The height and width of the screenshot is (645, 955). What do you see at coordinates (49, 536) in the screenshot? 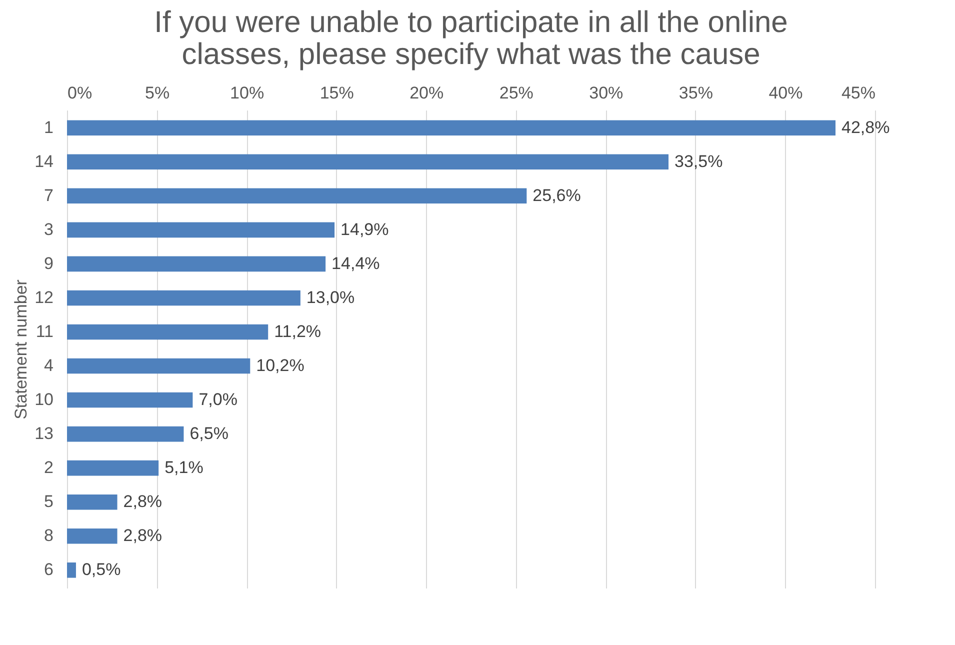
I see `y-tick-label: 8` at bounding box center [49, 536].